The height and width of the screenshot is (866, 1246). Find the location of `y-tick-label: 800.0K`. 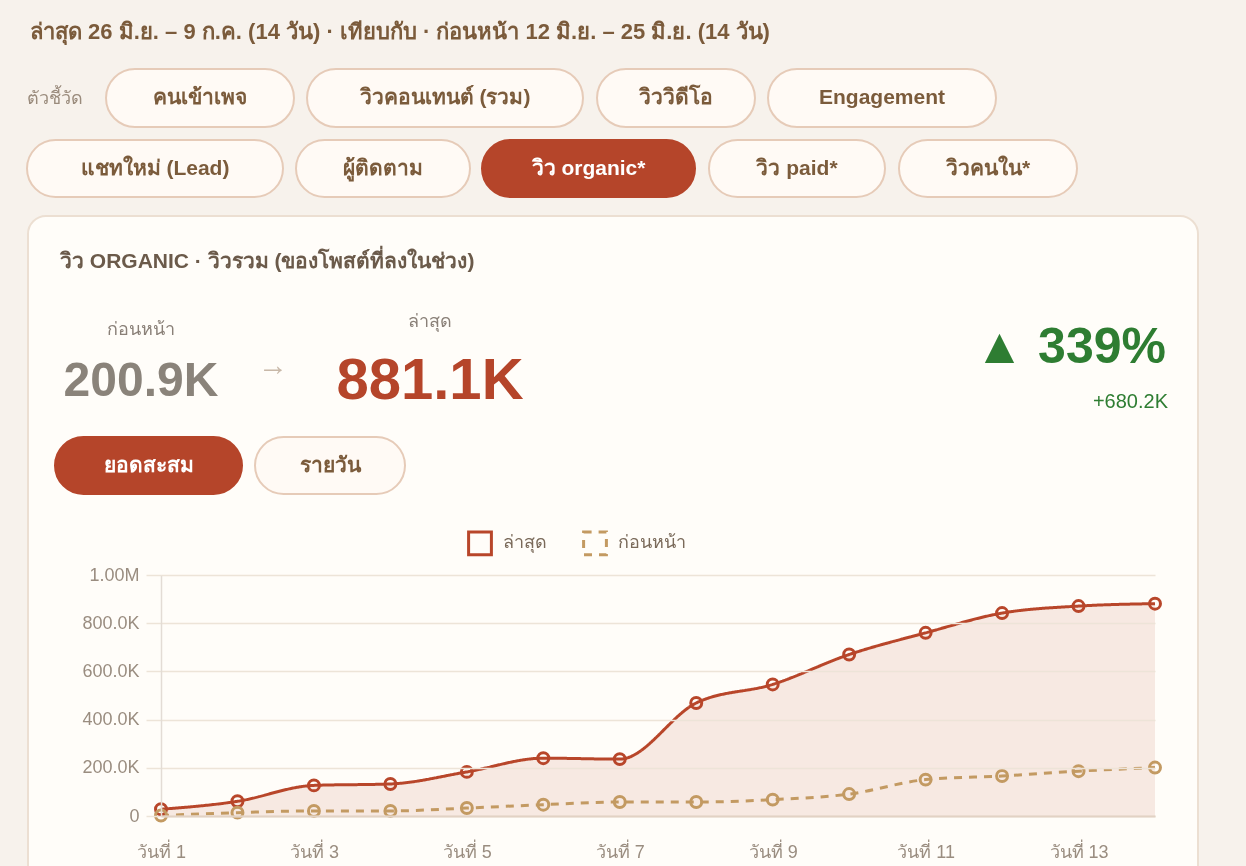

y-tick-label: 800.0K is located at coordinates (111, 622).